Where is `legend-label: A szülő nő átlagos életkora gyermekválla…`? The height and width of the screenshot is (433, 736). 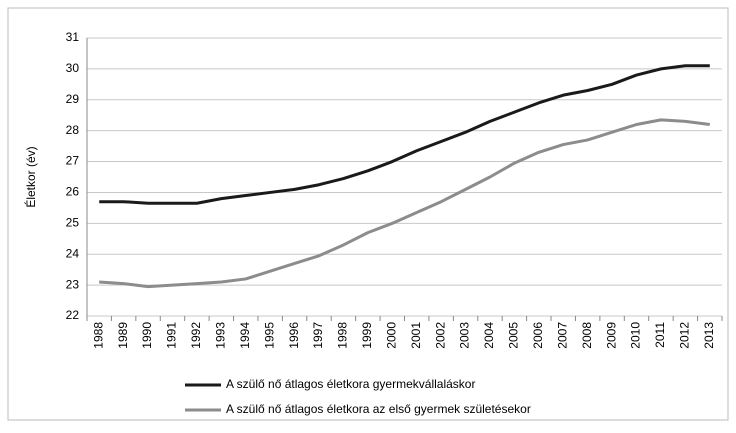 legend-label: A szülő nő átlagos életkora gyermekválla… is located at coordinates (350, 384).